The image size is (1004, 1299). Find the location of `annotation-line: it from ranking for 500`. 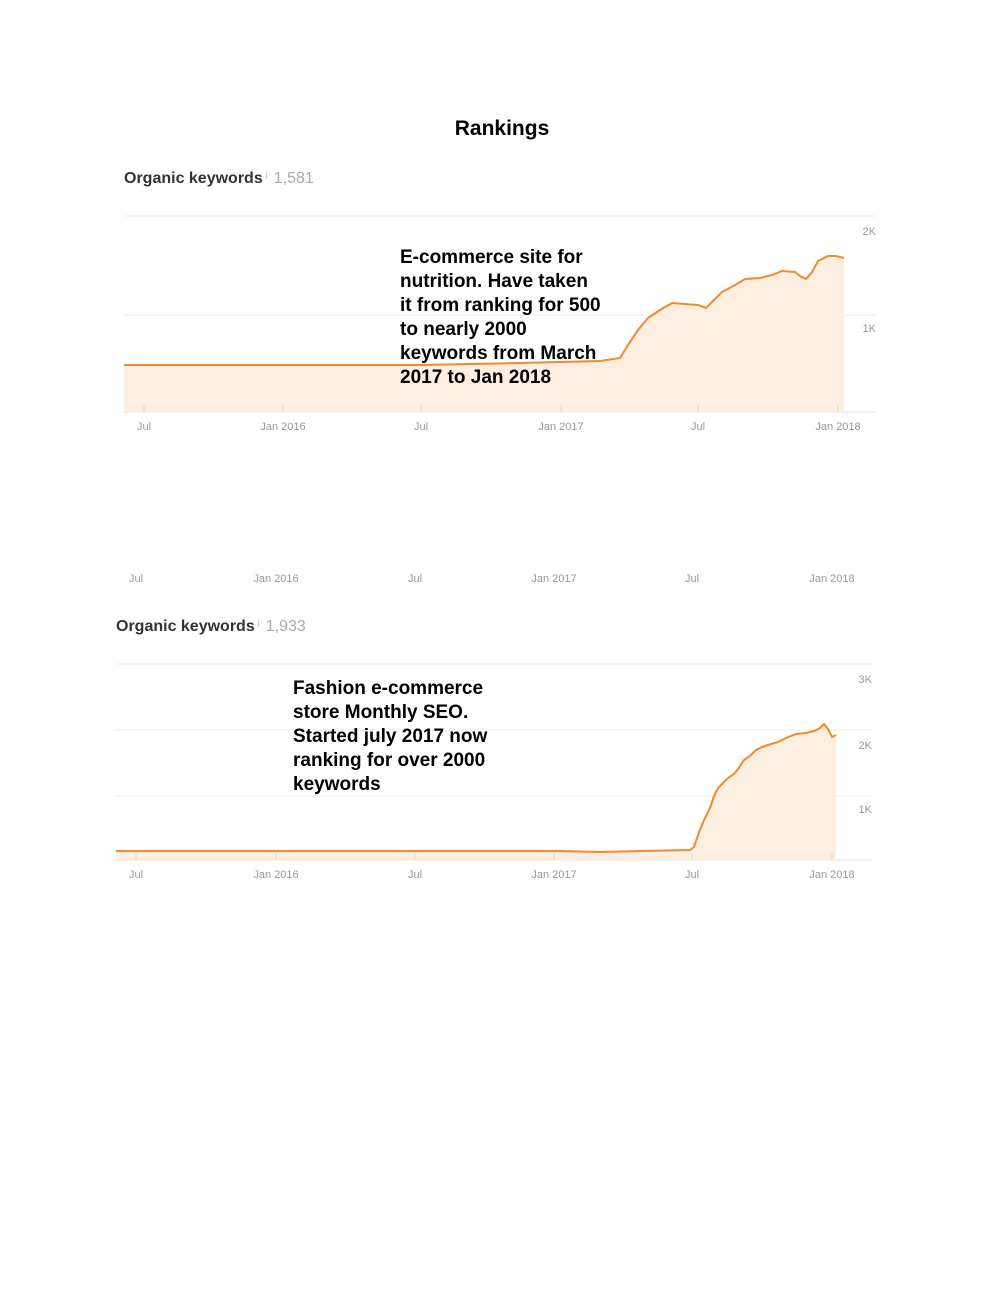

annotation-line: it from ranking for 500 is located at coordinates (500, 305).